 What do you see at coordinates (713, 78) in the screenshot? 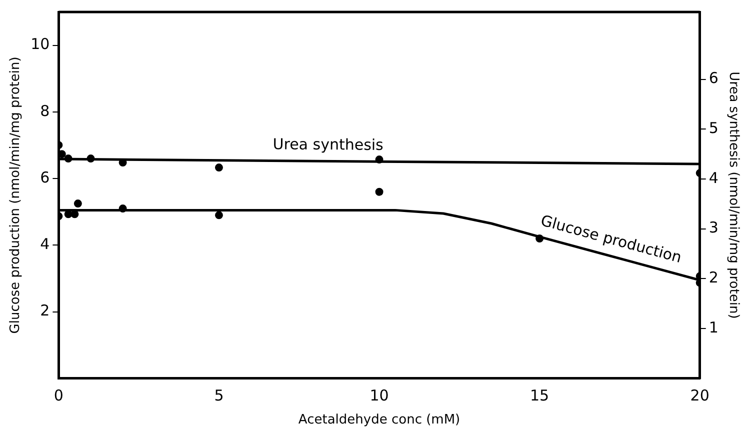
I see `y2-tick-label: 6` at bounding box center [713, 78].